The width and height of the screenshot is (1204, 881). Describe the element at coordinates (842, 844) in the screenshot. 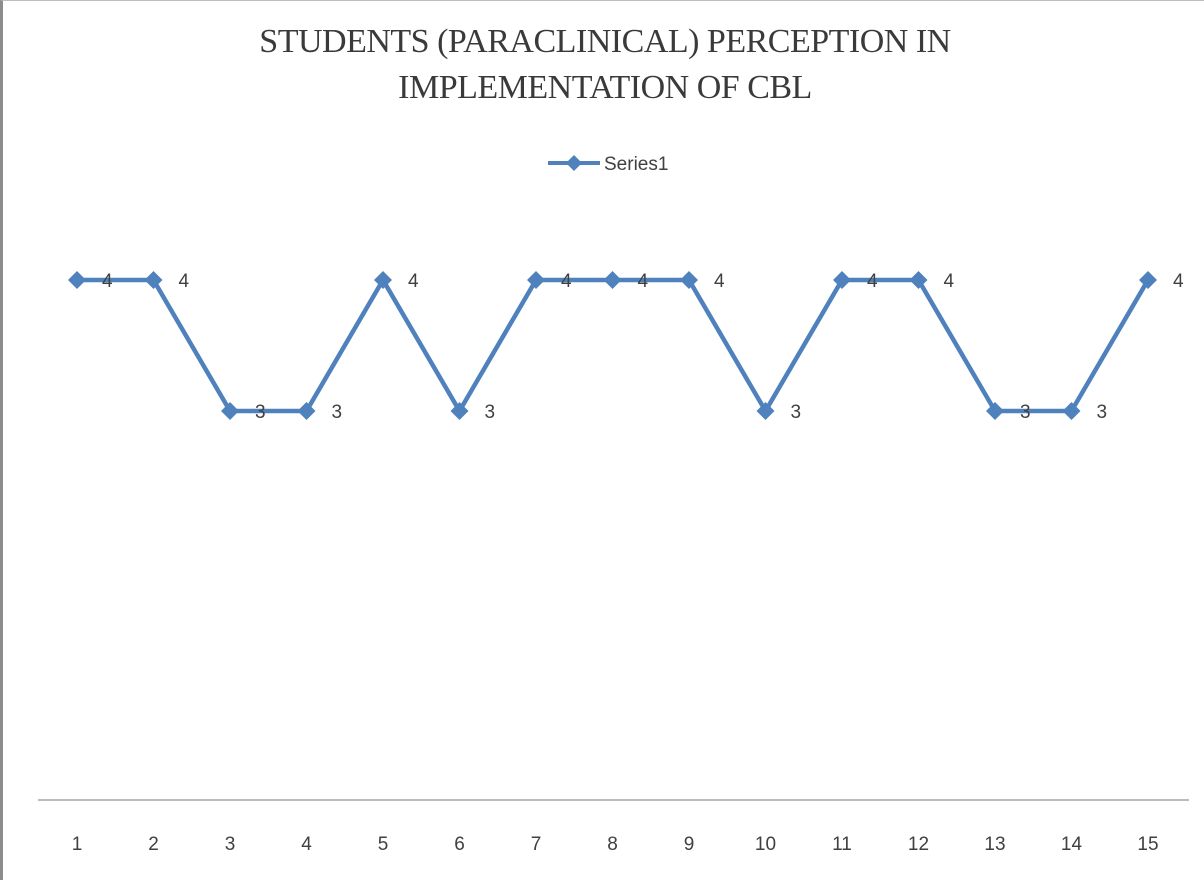

I see `x-tick-label: 11` at that location.